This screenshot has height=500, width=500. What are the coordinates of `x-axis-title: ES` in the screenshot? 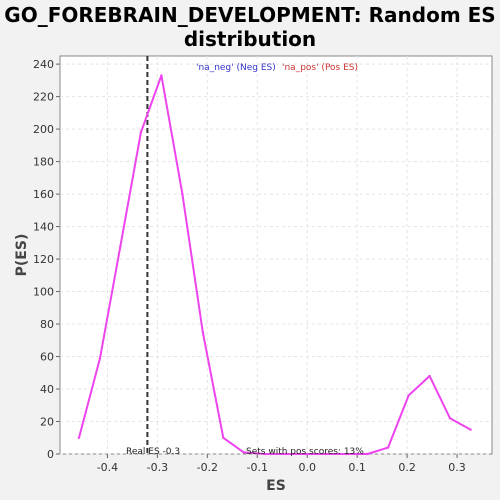 It's located at (276, 486).